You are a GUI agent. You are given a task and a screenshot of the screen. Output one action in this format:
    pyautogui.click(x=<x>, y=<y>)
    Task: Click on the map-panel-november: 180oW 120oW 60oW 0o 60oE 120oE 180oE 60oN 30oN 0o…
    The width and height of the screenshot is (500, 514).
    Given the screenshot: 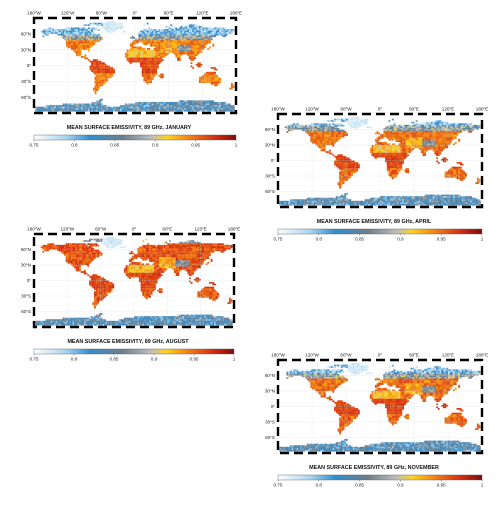 What is the action you would take?
    pyautogui.click(x=375, y=421)
    